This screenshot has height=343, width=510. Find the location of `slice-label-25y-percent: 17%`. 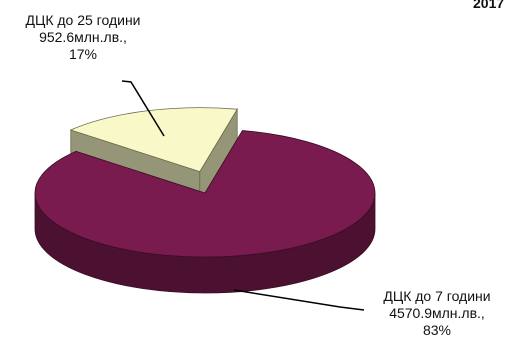

slice-label-25y-percent: 17% is located at coordinates (83, 54).